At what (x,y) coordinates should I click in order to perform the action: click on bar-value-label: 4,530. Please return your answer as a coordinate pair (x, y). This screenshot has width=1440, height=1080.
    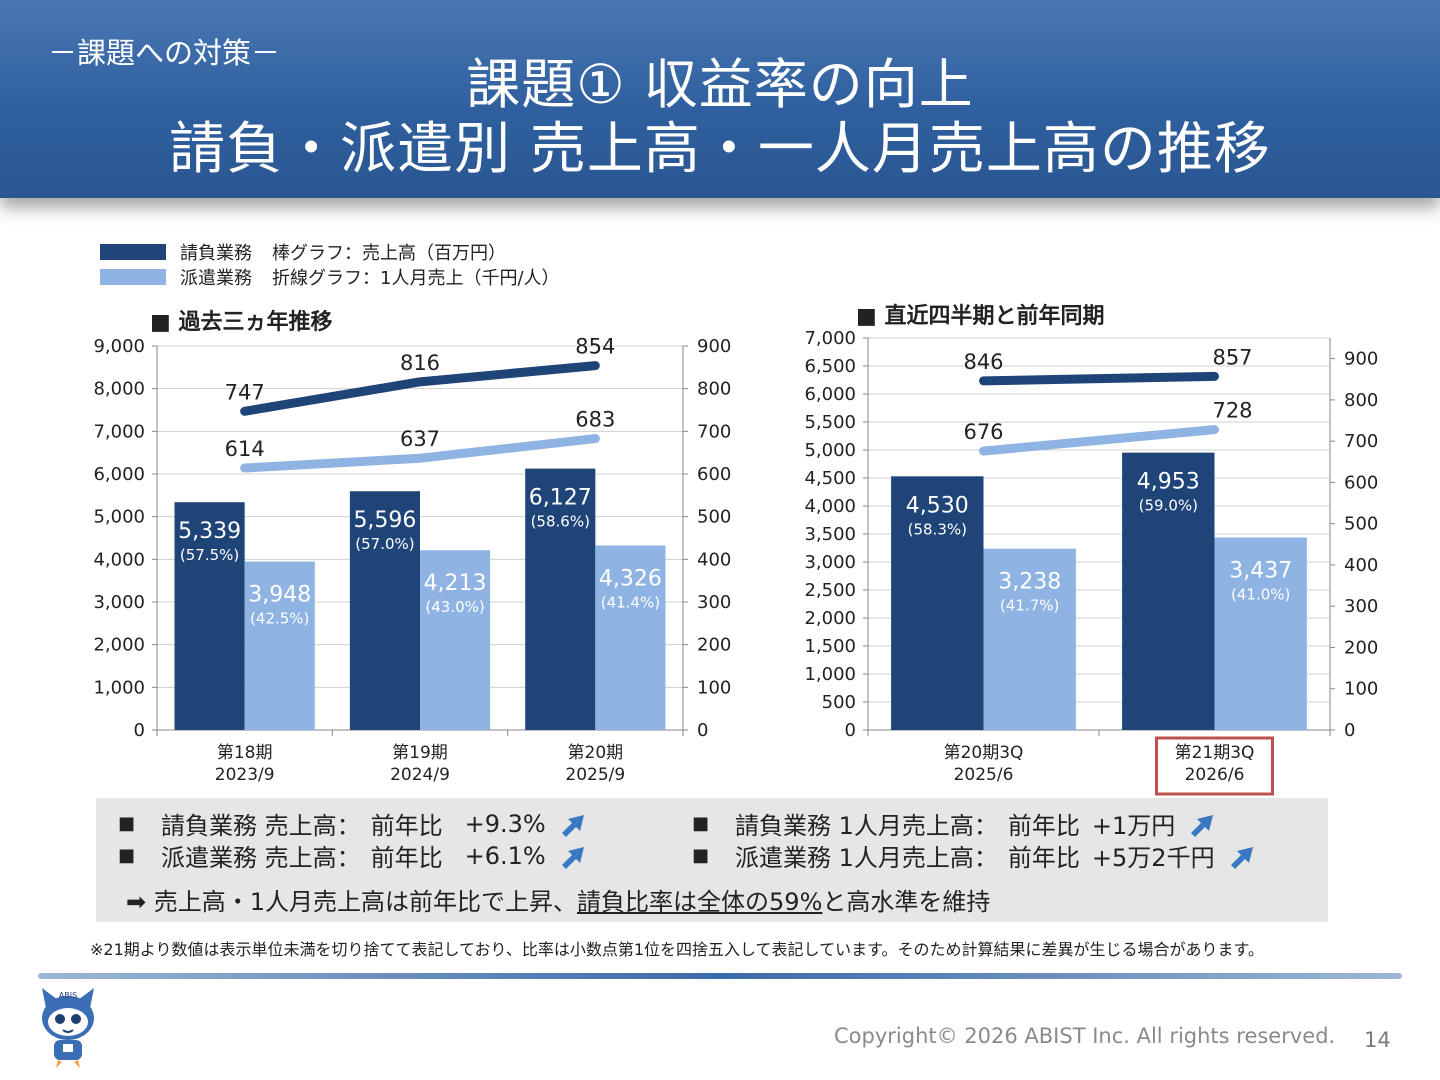
    Looking at the image, I should click on (937, 505).